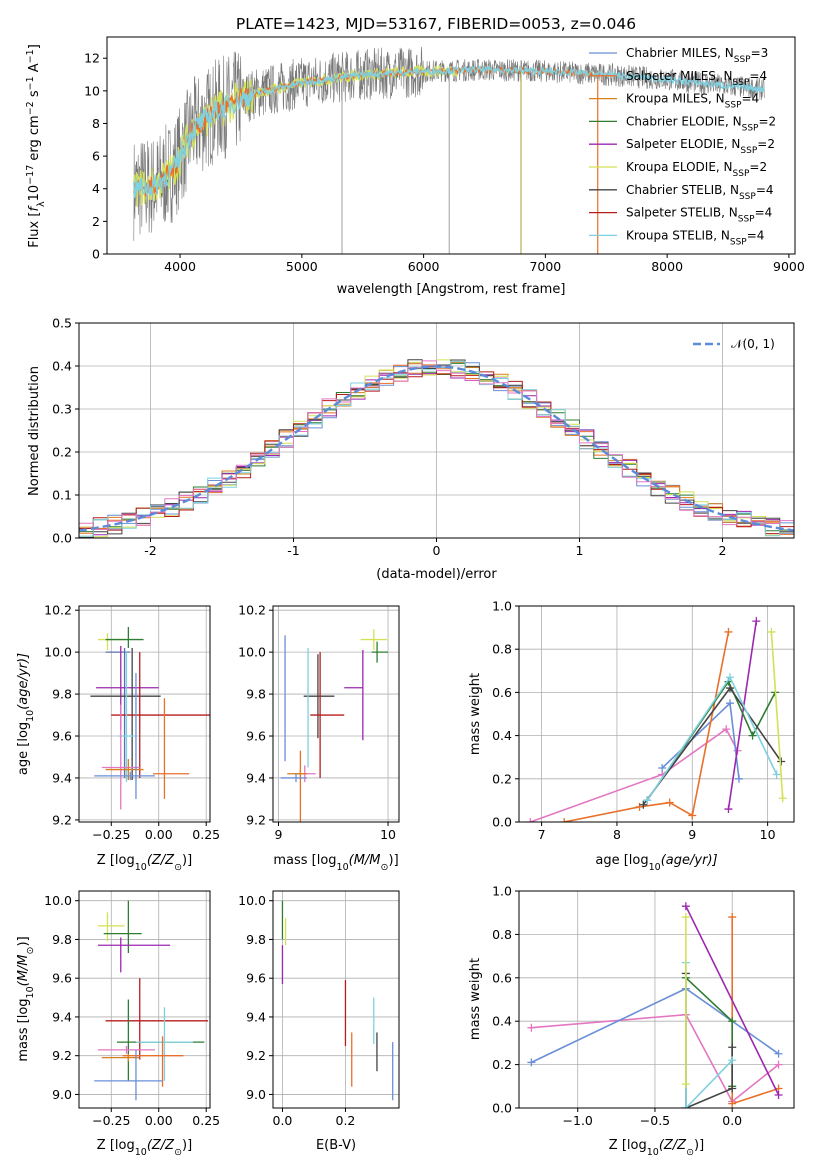 This screenshot has width=819, height=1170. I want to click on y-tick-label: 0.1, so click(62, 495).